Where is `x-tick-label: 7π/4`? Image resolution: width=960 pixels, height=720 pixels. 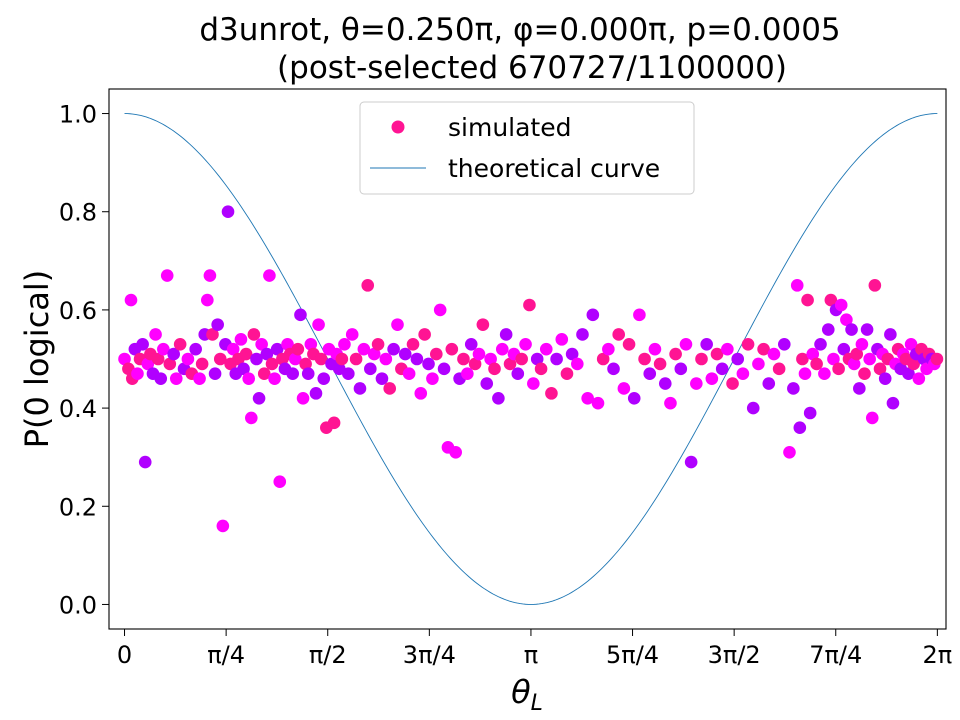
x-tick-label: 7π/4 is located at coordinates (835, 655).